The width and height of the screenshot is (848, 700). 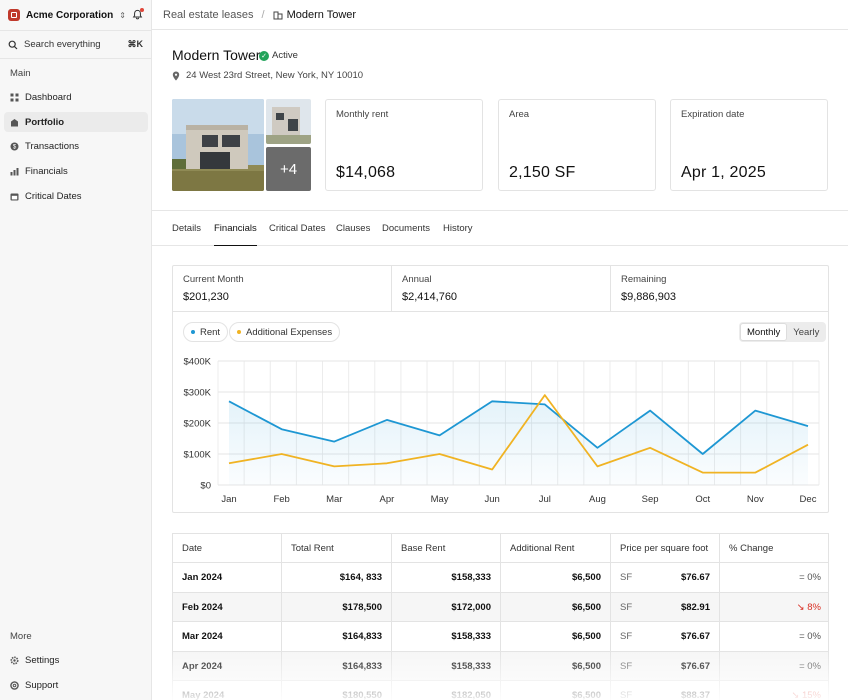 What do you see at coordinates (665, 548) in the screenshot?
I see `column-header-price-per-sf: Price per square foot` at bounding box center [665, 548].